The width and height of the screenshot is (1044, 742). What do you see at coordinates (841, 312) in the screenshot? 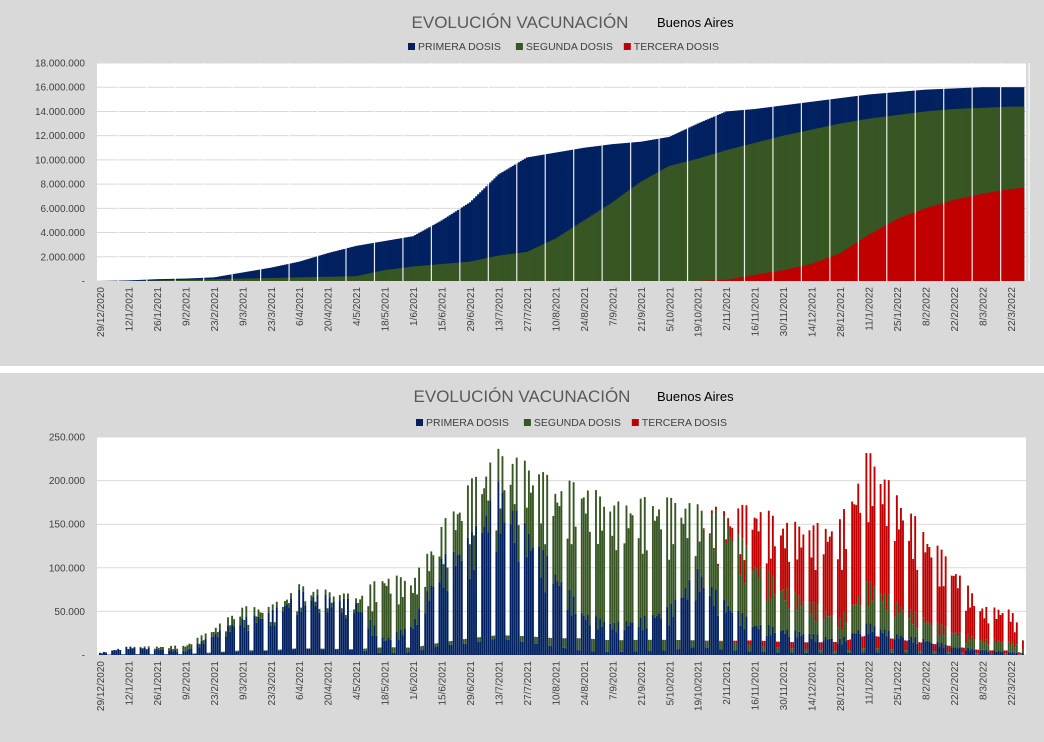
I see `x-tick-label: 28/12/2021` at bounding box center [841, 312].